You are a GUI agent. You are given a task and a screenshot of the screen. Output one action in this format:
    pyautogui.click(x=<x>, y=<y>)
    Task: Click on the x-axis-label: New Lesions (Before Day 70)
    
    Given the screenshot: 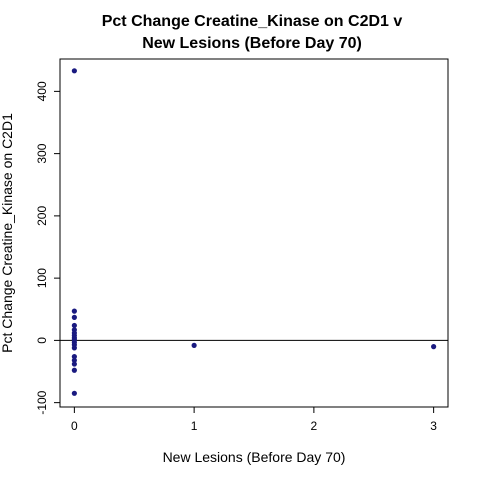 What is the action you would take?
    pyautogui.click(x=254, y=457)
    